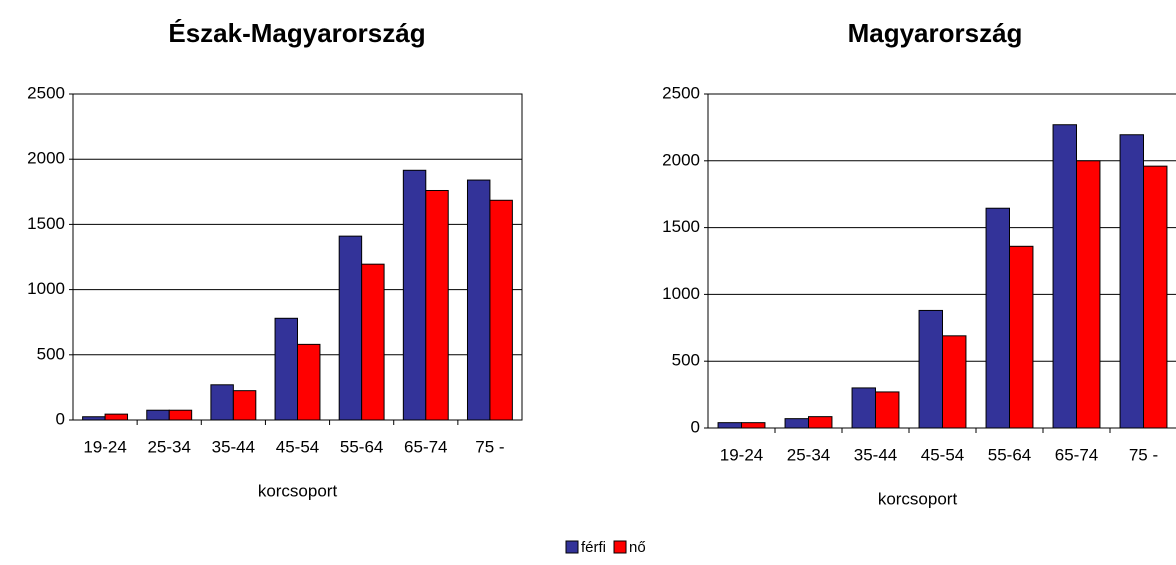  Describe the element at coordinates (296, 33) in the screenshot. I see `chart-title: Észak-Magyarország` at that location.